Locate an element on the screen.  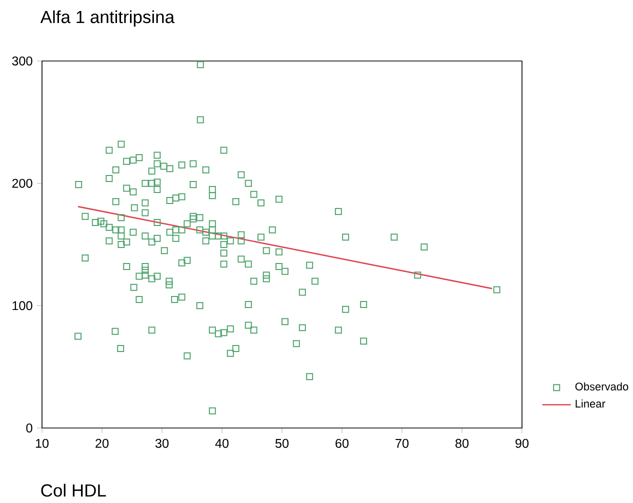
y-tick-label: 200 is located at coordinates (22, 183).